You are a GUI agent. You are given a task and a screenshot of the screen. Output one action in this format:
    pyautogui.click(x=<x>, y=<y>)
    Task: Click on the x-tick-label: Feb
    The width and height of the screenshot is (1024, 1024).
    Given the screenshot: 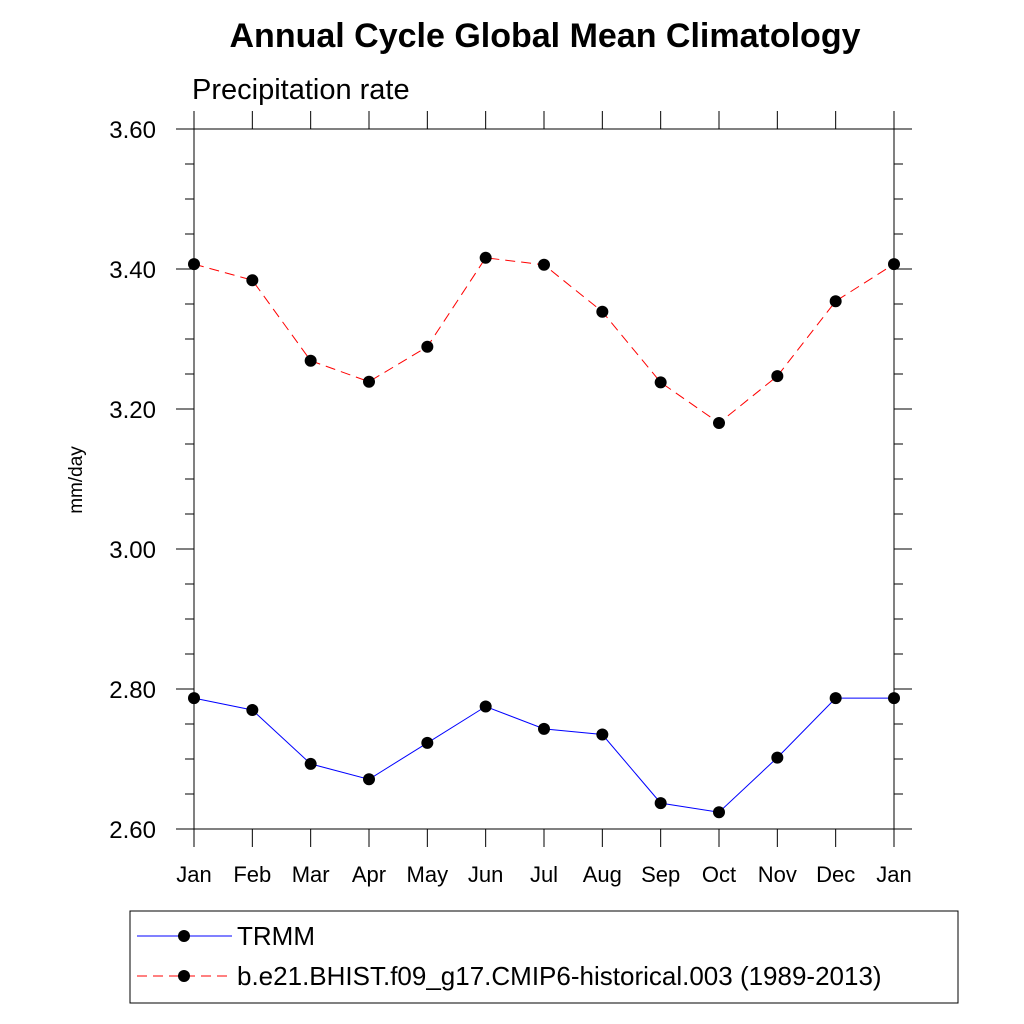 What is the action you would take?
    pyautogui.click(x=252, y=874)
    